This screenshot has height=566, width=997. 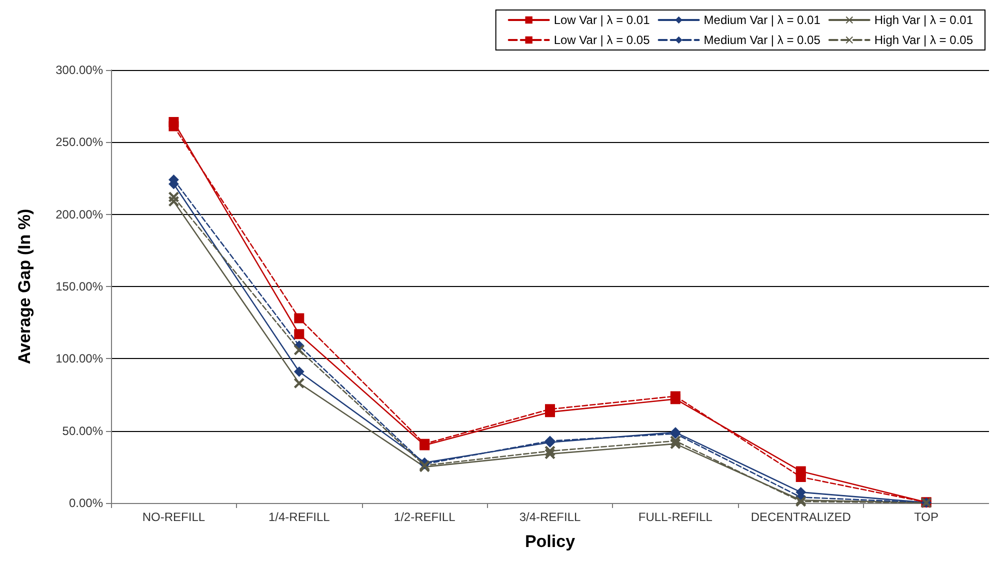 I want to click on x-tick-label: DECENTRALIZED, so click(x=801, y=517).